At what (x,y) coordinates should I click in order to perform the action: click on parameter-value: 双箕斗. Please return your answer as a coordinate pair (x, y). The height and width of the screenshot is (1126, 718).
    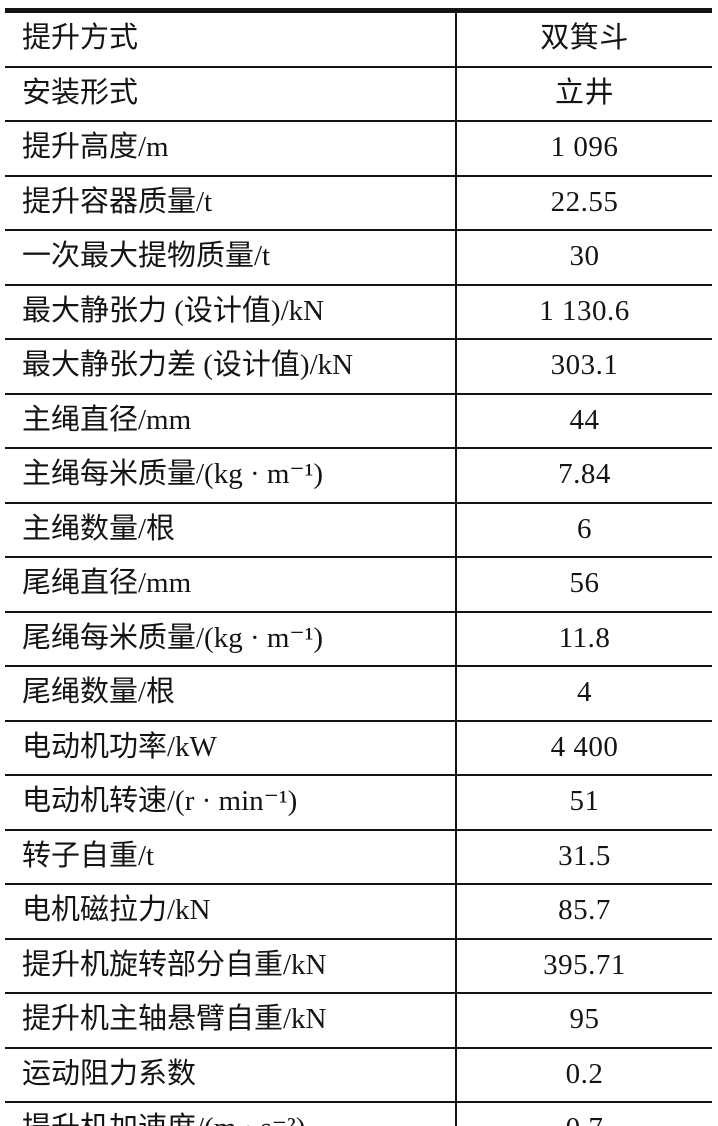
    Looking at the image, I should click on (584, 39).